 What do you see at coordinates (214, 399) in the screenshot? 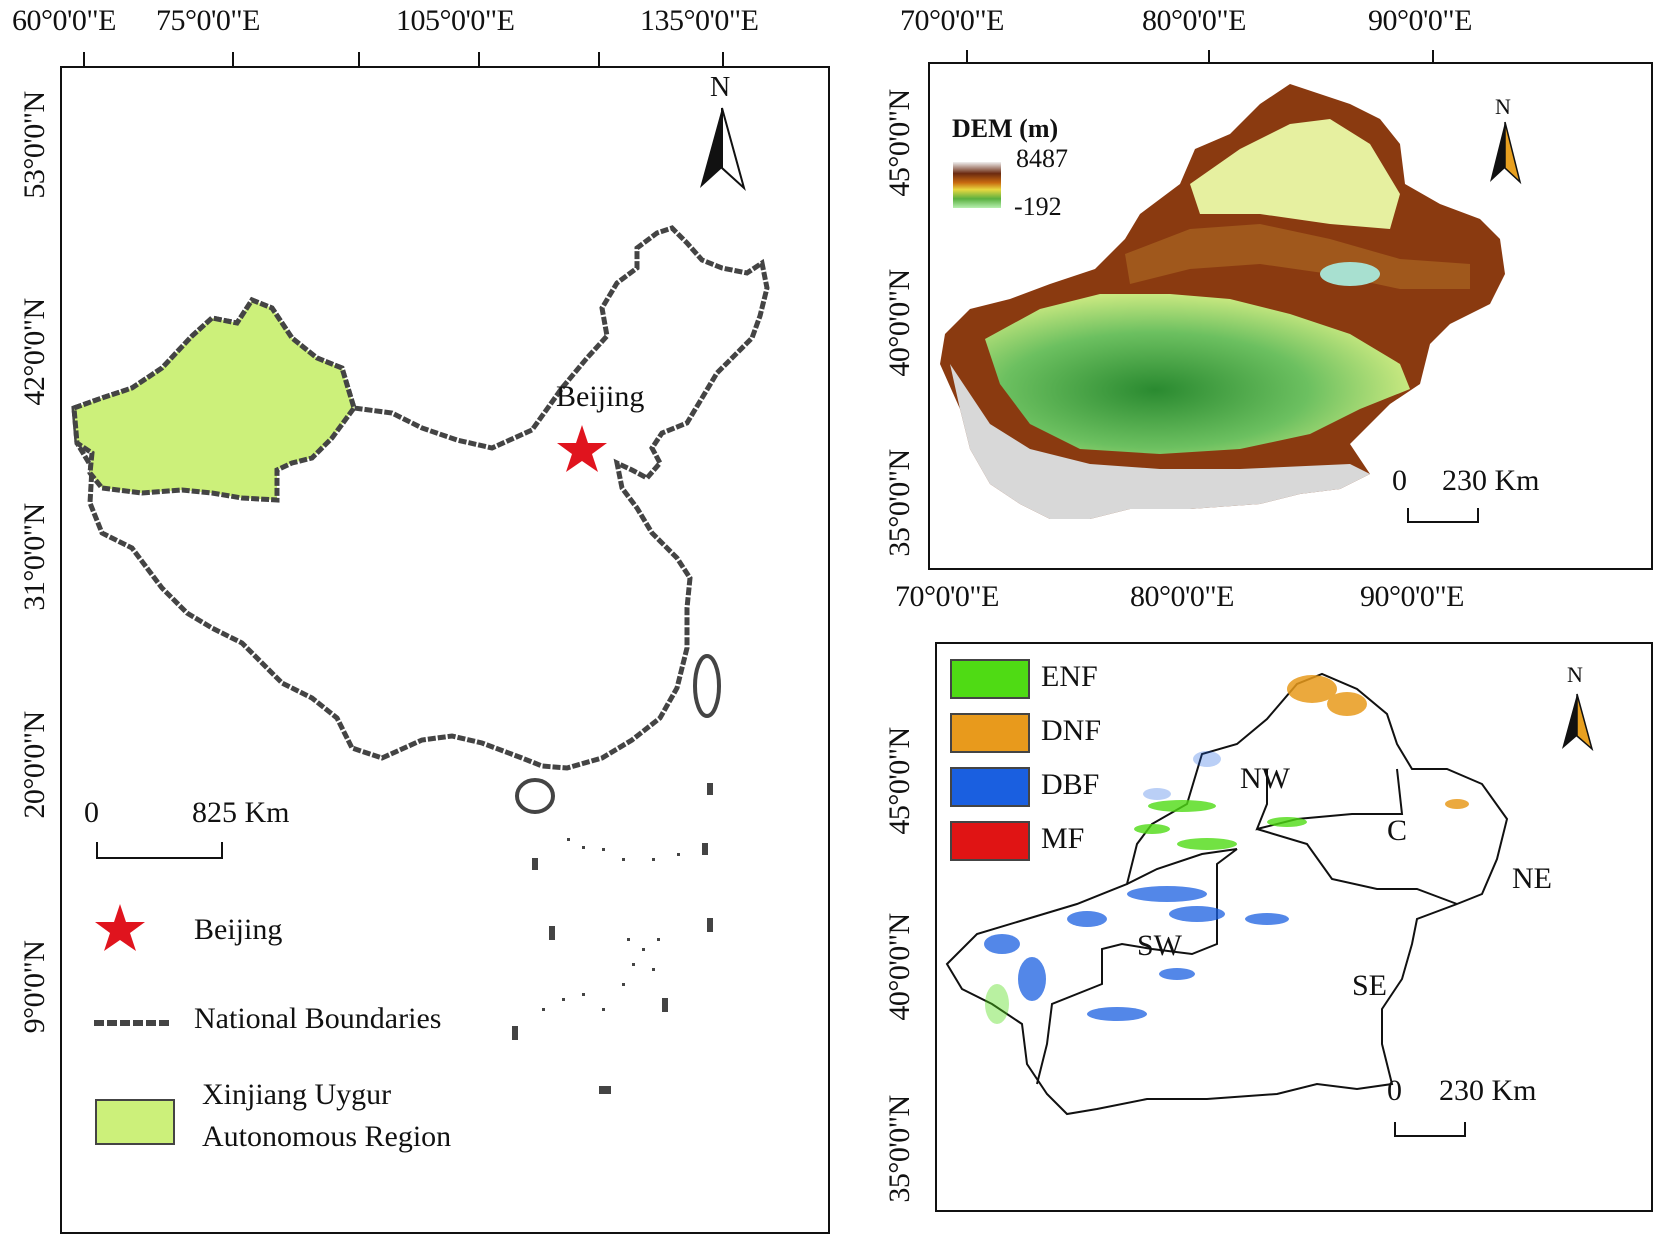
I see `xinjiang-region` at bounding box center [214, 399].